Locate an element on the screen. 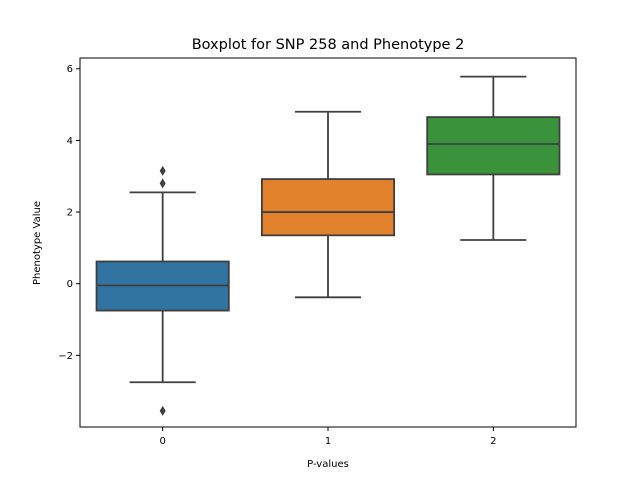 The width and height of the screenshot is (640, 480). y-tick-label: 6 is located at coordinates (70, 69).